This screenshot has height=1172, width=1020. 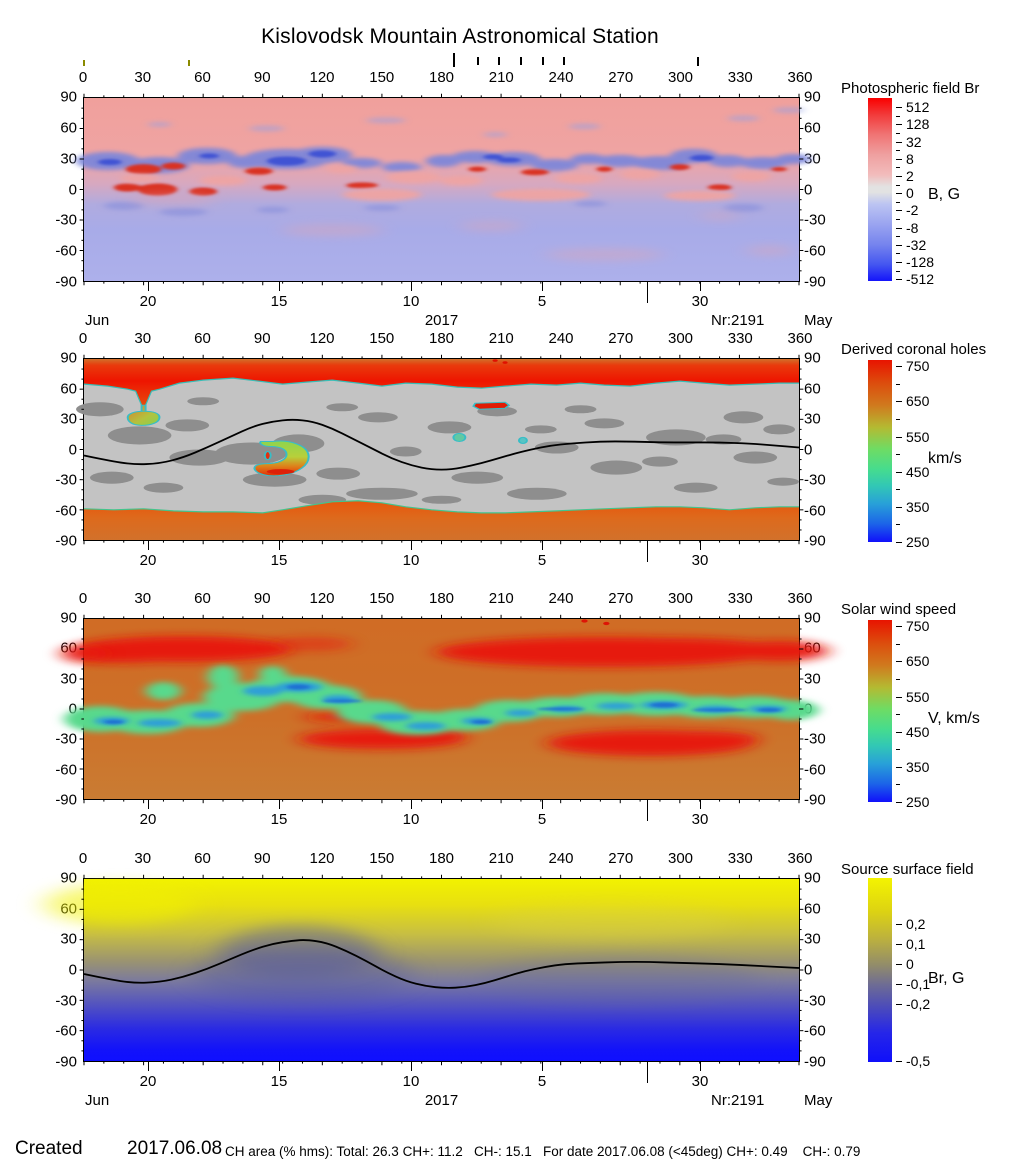 I want to click on colorbar-tick-label: -128, so click(x=920, y=261).